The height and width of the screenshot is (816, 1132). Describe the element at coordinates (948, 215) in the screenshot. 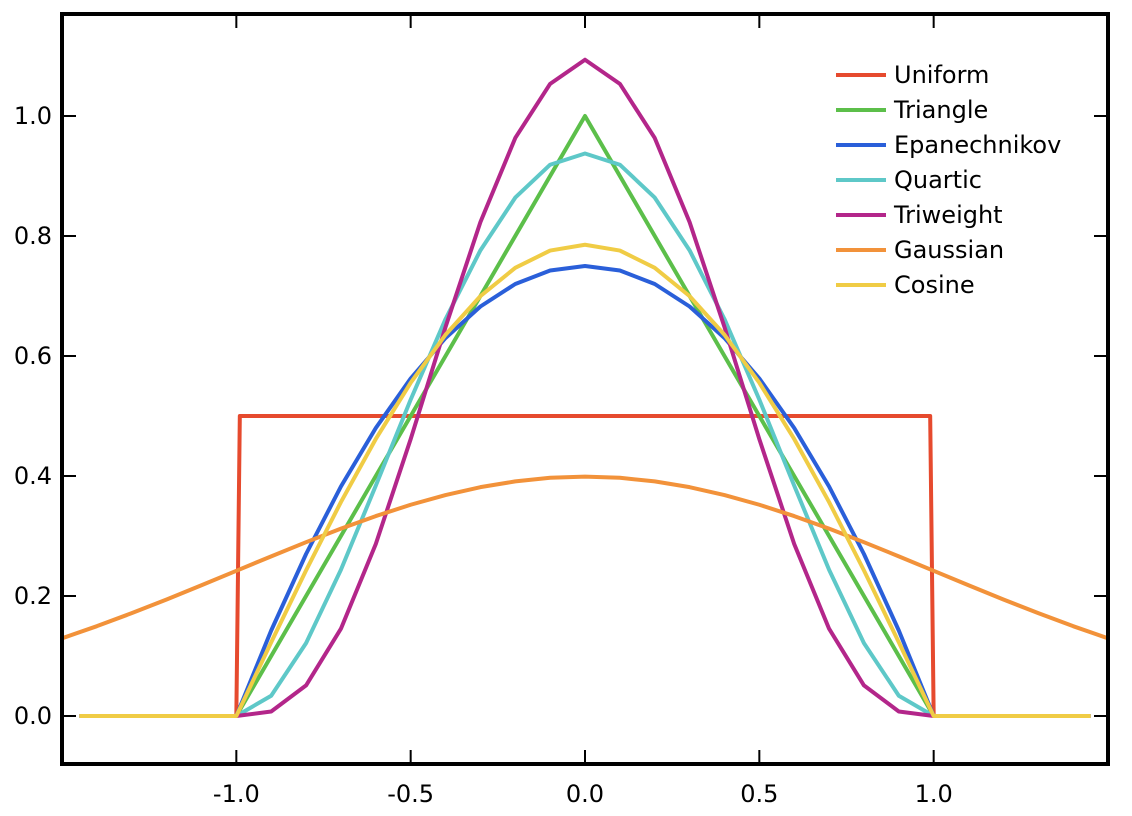

I see `legend-label-triweight: Triweight` at that location.